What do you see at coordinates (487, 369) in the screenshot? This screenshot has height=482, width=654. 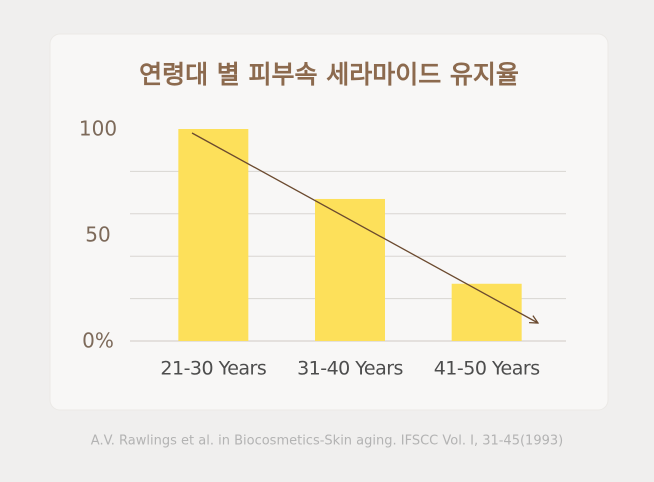 I see `x-tick-label: 41-50 Years` at bounding box center [487, 369].